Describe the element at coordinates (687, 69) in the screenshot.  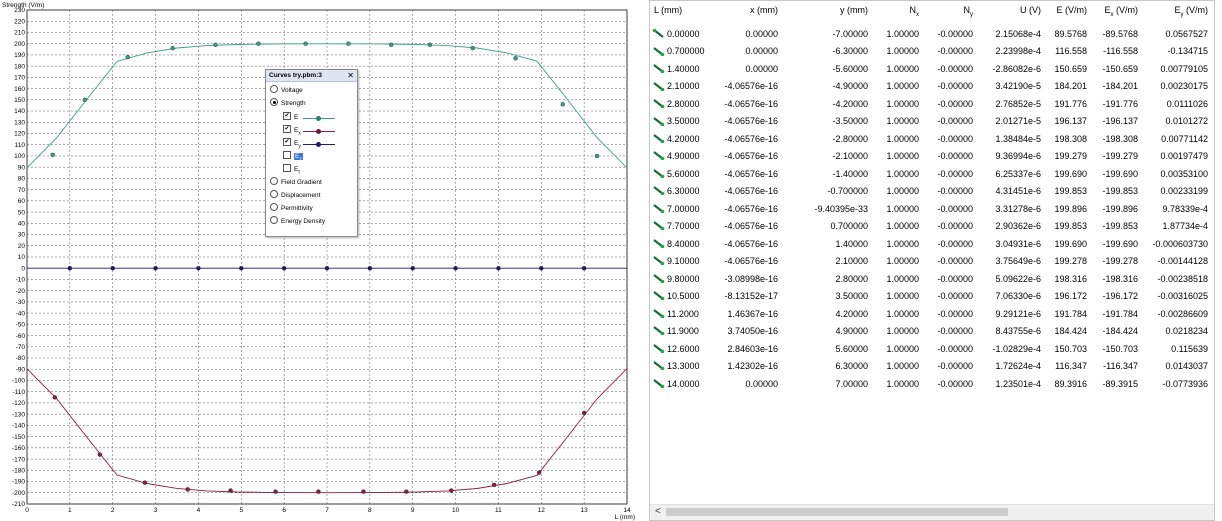
I see `table-cell-l: 1.40000` at that location.